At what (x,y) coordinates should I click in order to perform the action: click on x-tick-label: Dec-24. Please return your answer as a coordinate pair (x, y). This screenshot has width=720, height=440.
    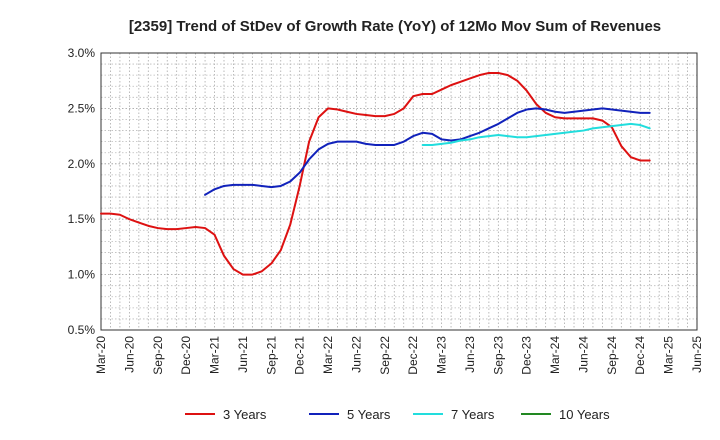
    Looking at the image, I should click on (640, 355).